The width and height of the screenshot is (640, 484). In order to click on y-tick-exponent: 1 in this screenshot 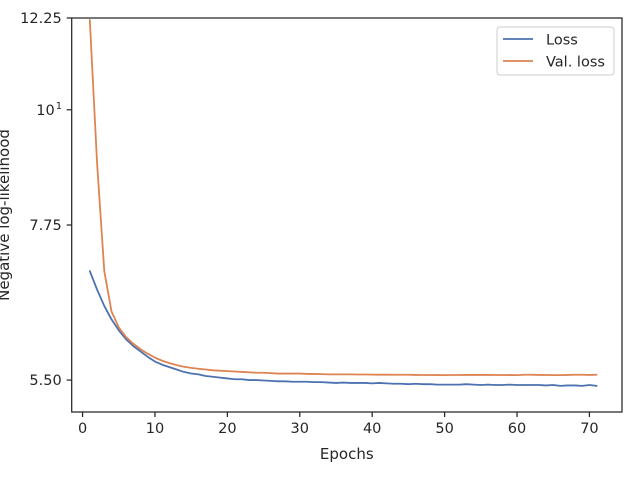, I will do `click(59, 106)`.